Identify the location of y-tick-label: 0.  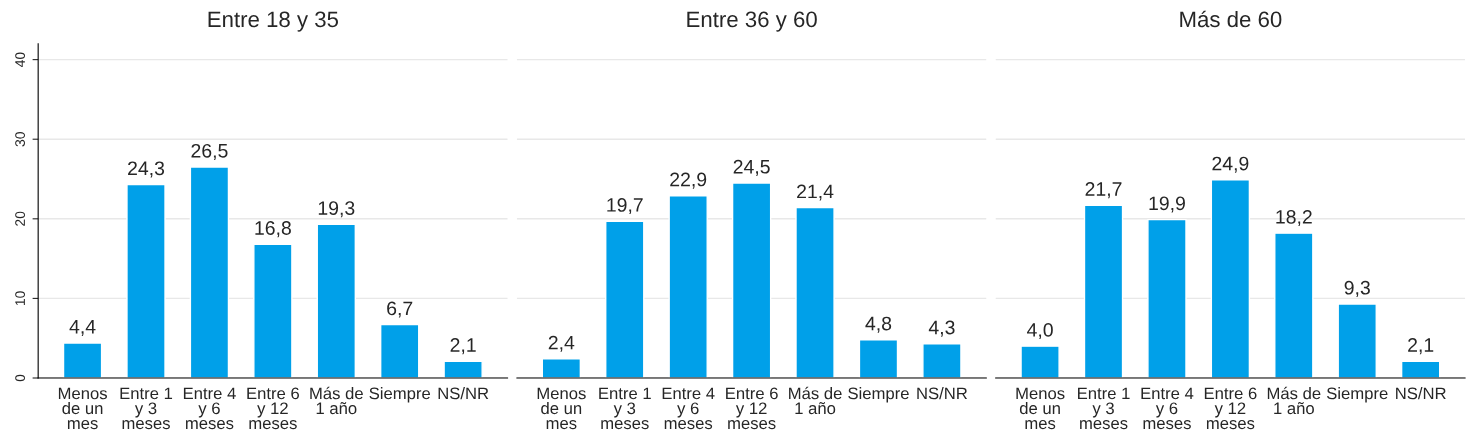
(20, 378).